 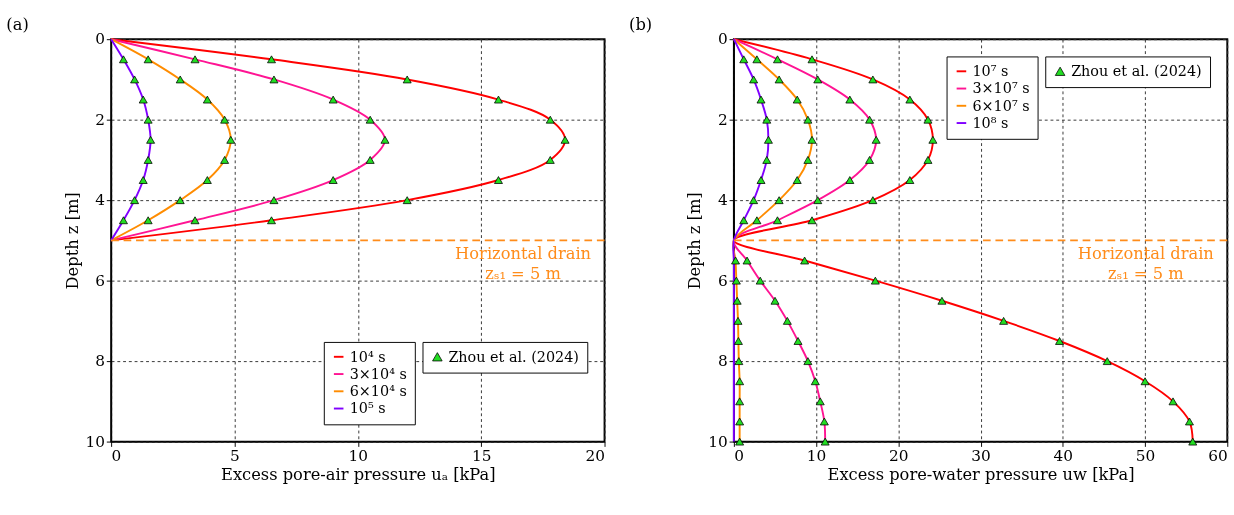 I want to click on legend-label: 10⁴ s, so click(x=367, y=356).